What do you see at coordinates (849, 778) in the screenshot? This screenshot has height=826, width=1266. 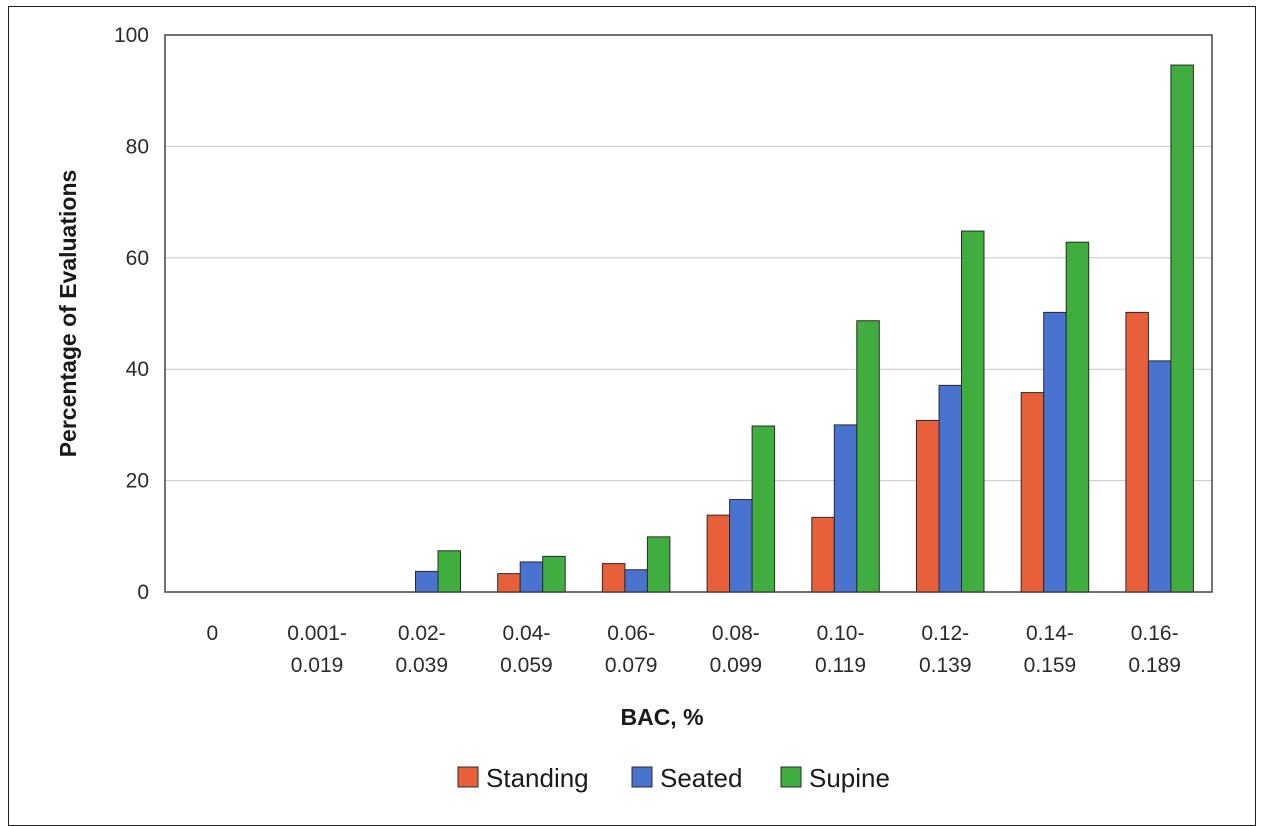 I see `legend-label-supine: Supine` at bounding box center [849, 778].